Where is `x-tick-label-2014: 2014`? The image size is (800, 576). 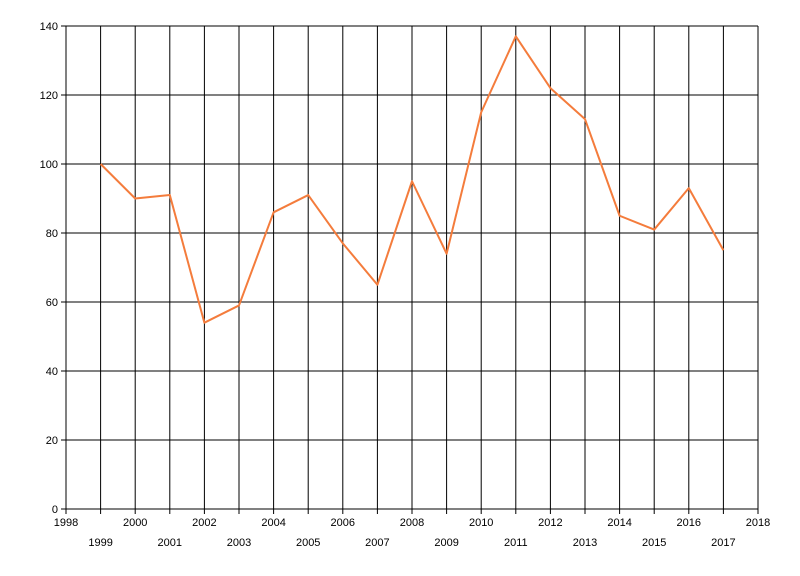 x-tick-label-2014: 2014 is located at coordinates (619, 523).